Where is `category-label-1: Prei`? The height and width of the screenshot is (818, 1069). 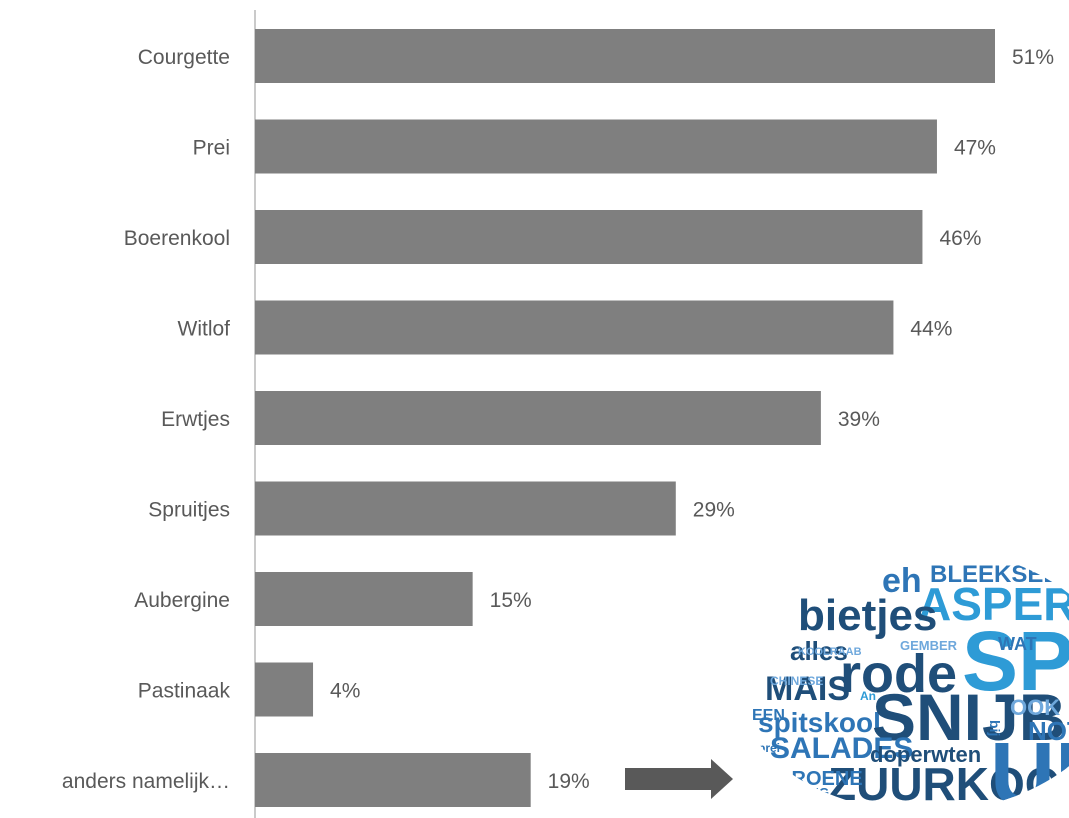
category-label-1: Prei is located at coordinates (211, 148).